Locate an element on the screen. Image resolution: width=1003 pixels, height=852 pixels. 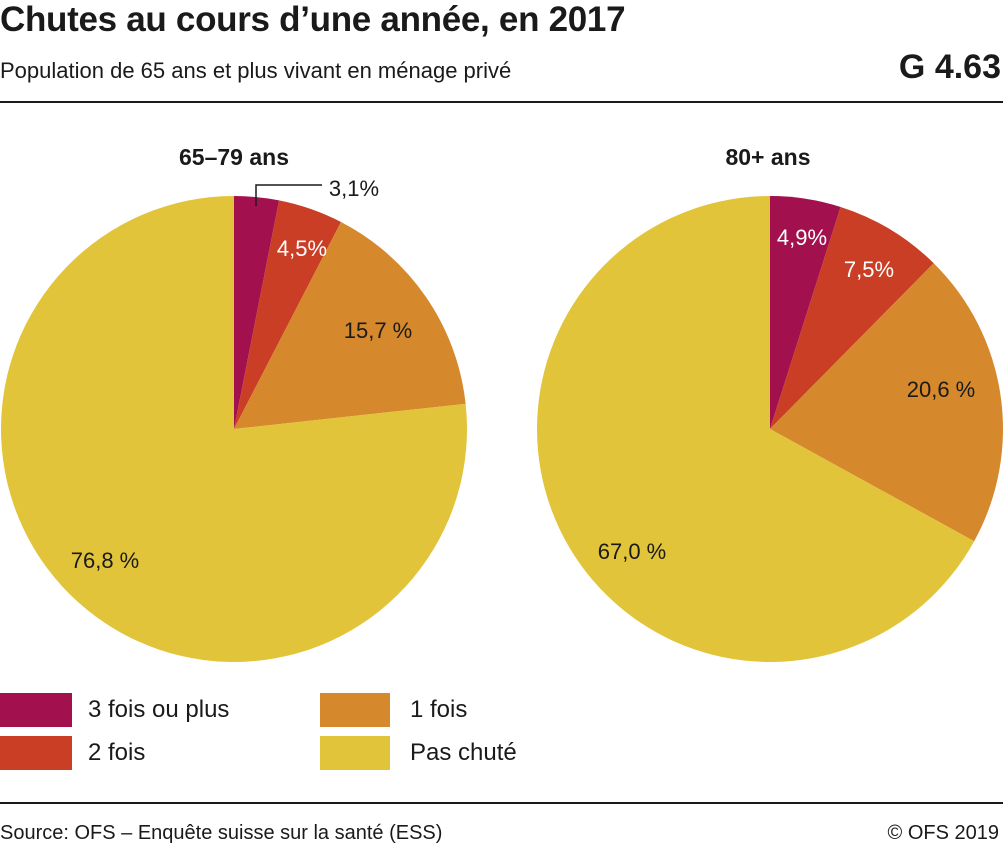
pie-title: 80+ ans is located at coordinates (767, 157).